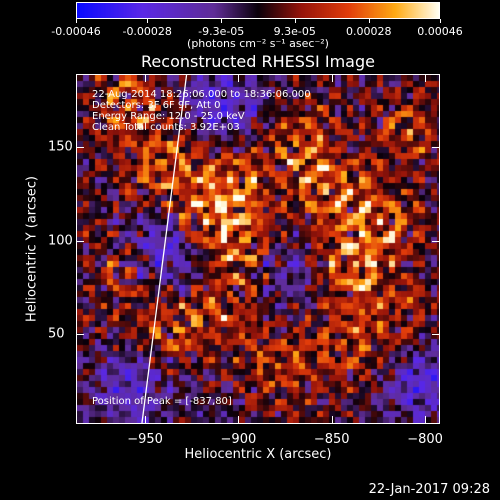  What do you see at coordinates (425, 439) in the screenshot?
I see `x-tick-label: −800` at bounding box center [425, 439].